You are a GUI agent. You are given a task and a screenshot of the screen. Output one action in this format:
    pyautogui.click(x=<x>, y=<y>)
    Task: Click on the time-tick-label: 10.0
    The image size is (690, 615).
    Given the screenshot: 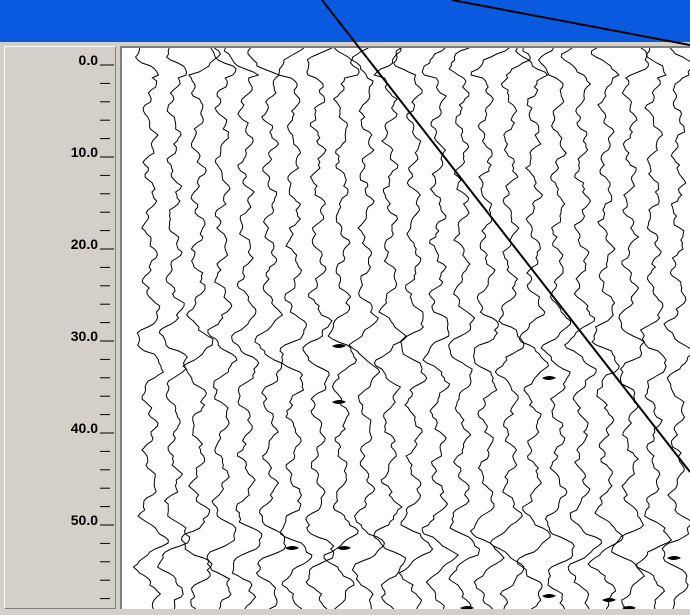 What is the action you would take?
    pyautogui.click(x=84, y=152)
    